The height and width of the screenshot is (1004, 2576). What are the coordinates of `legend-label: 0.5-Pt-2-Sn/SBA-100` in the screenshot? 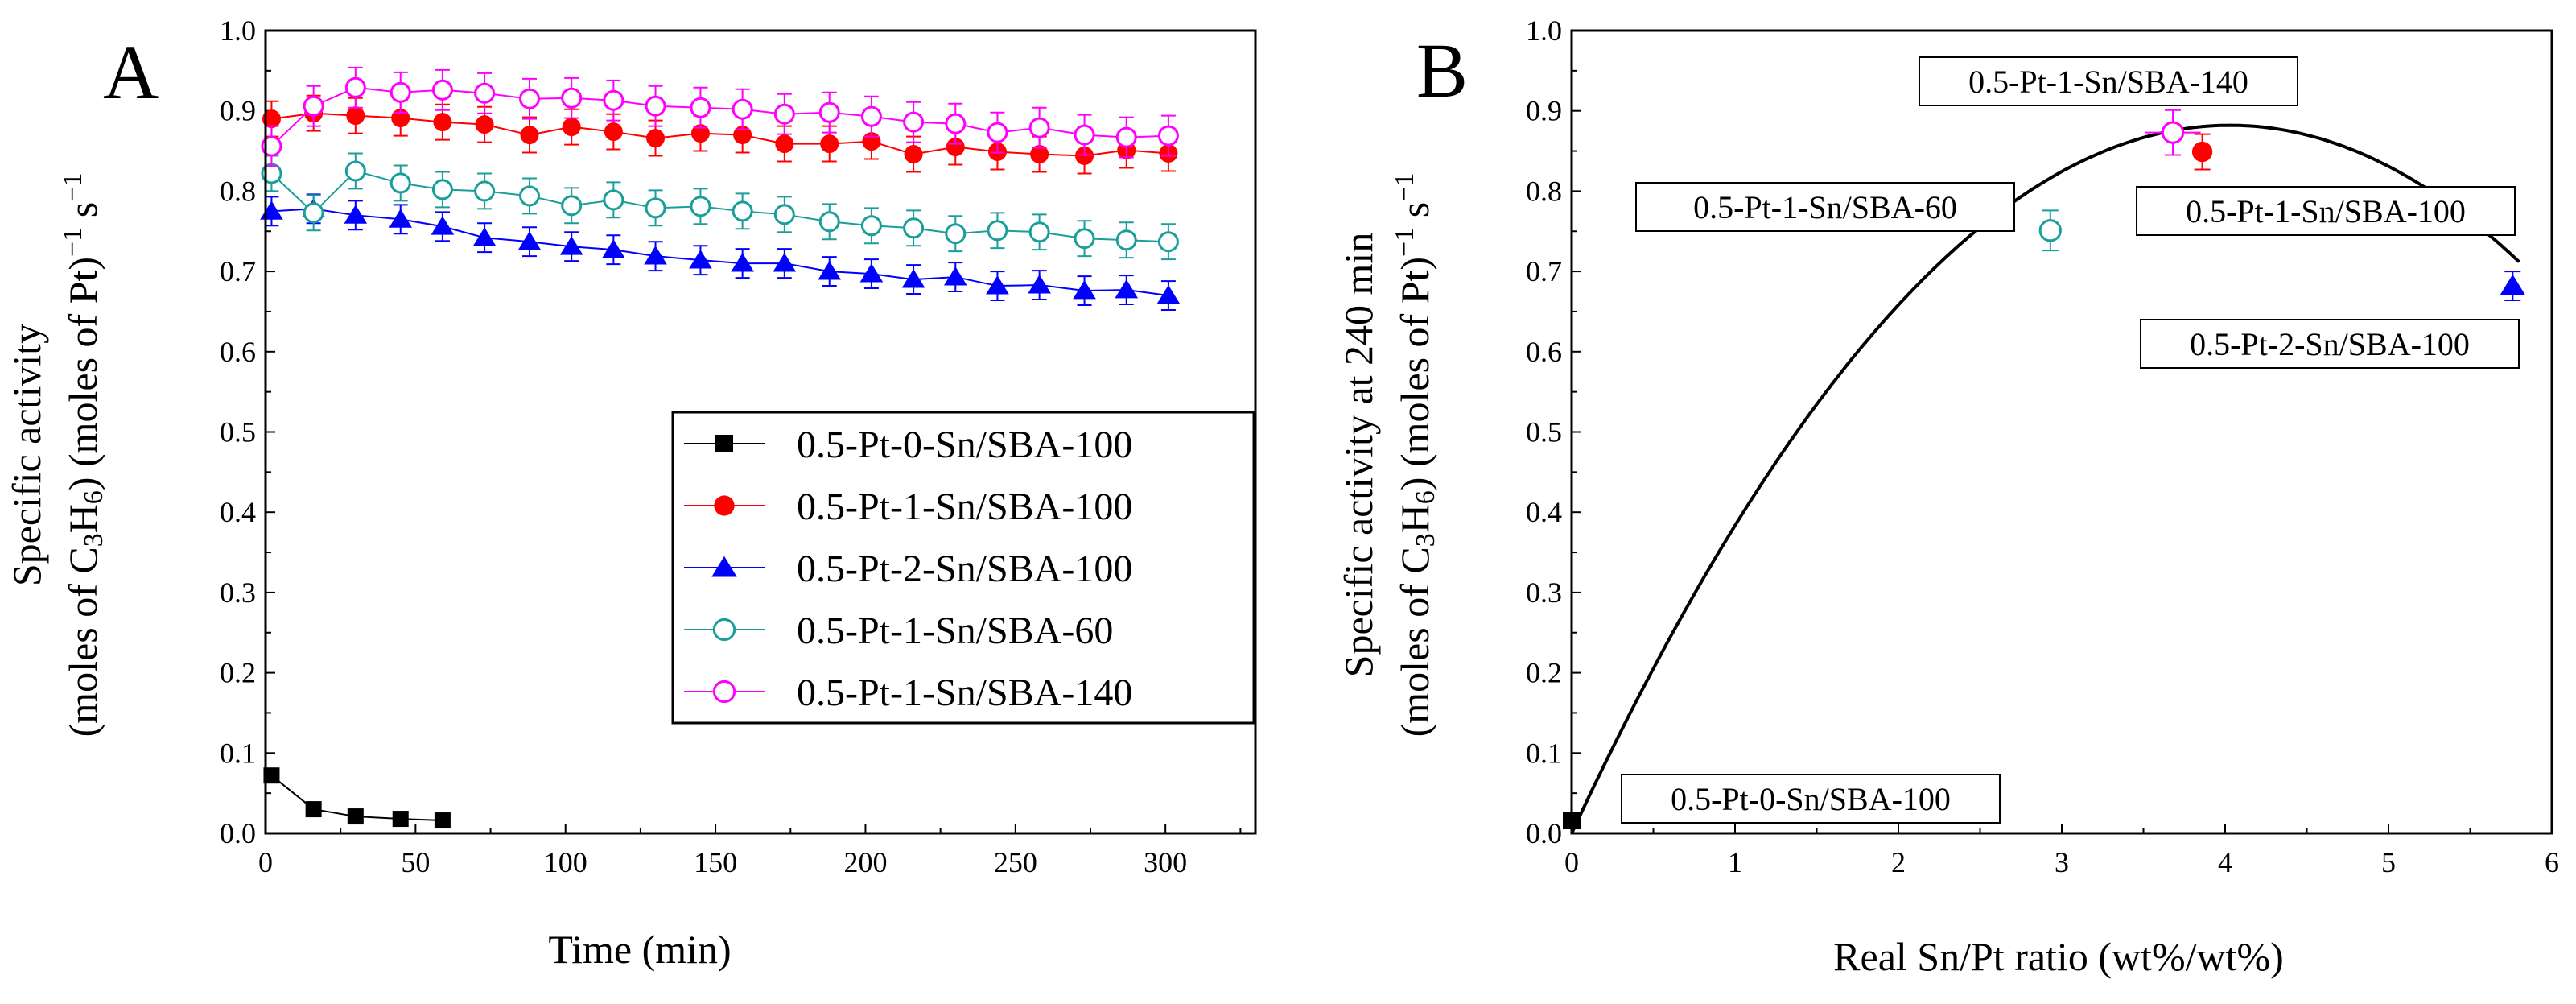 It's located at (964, 568).